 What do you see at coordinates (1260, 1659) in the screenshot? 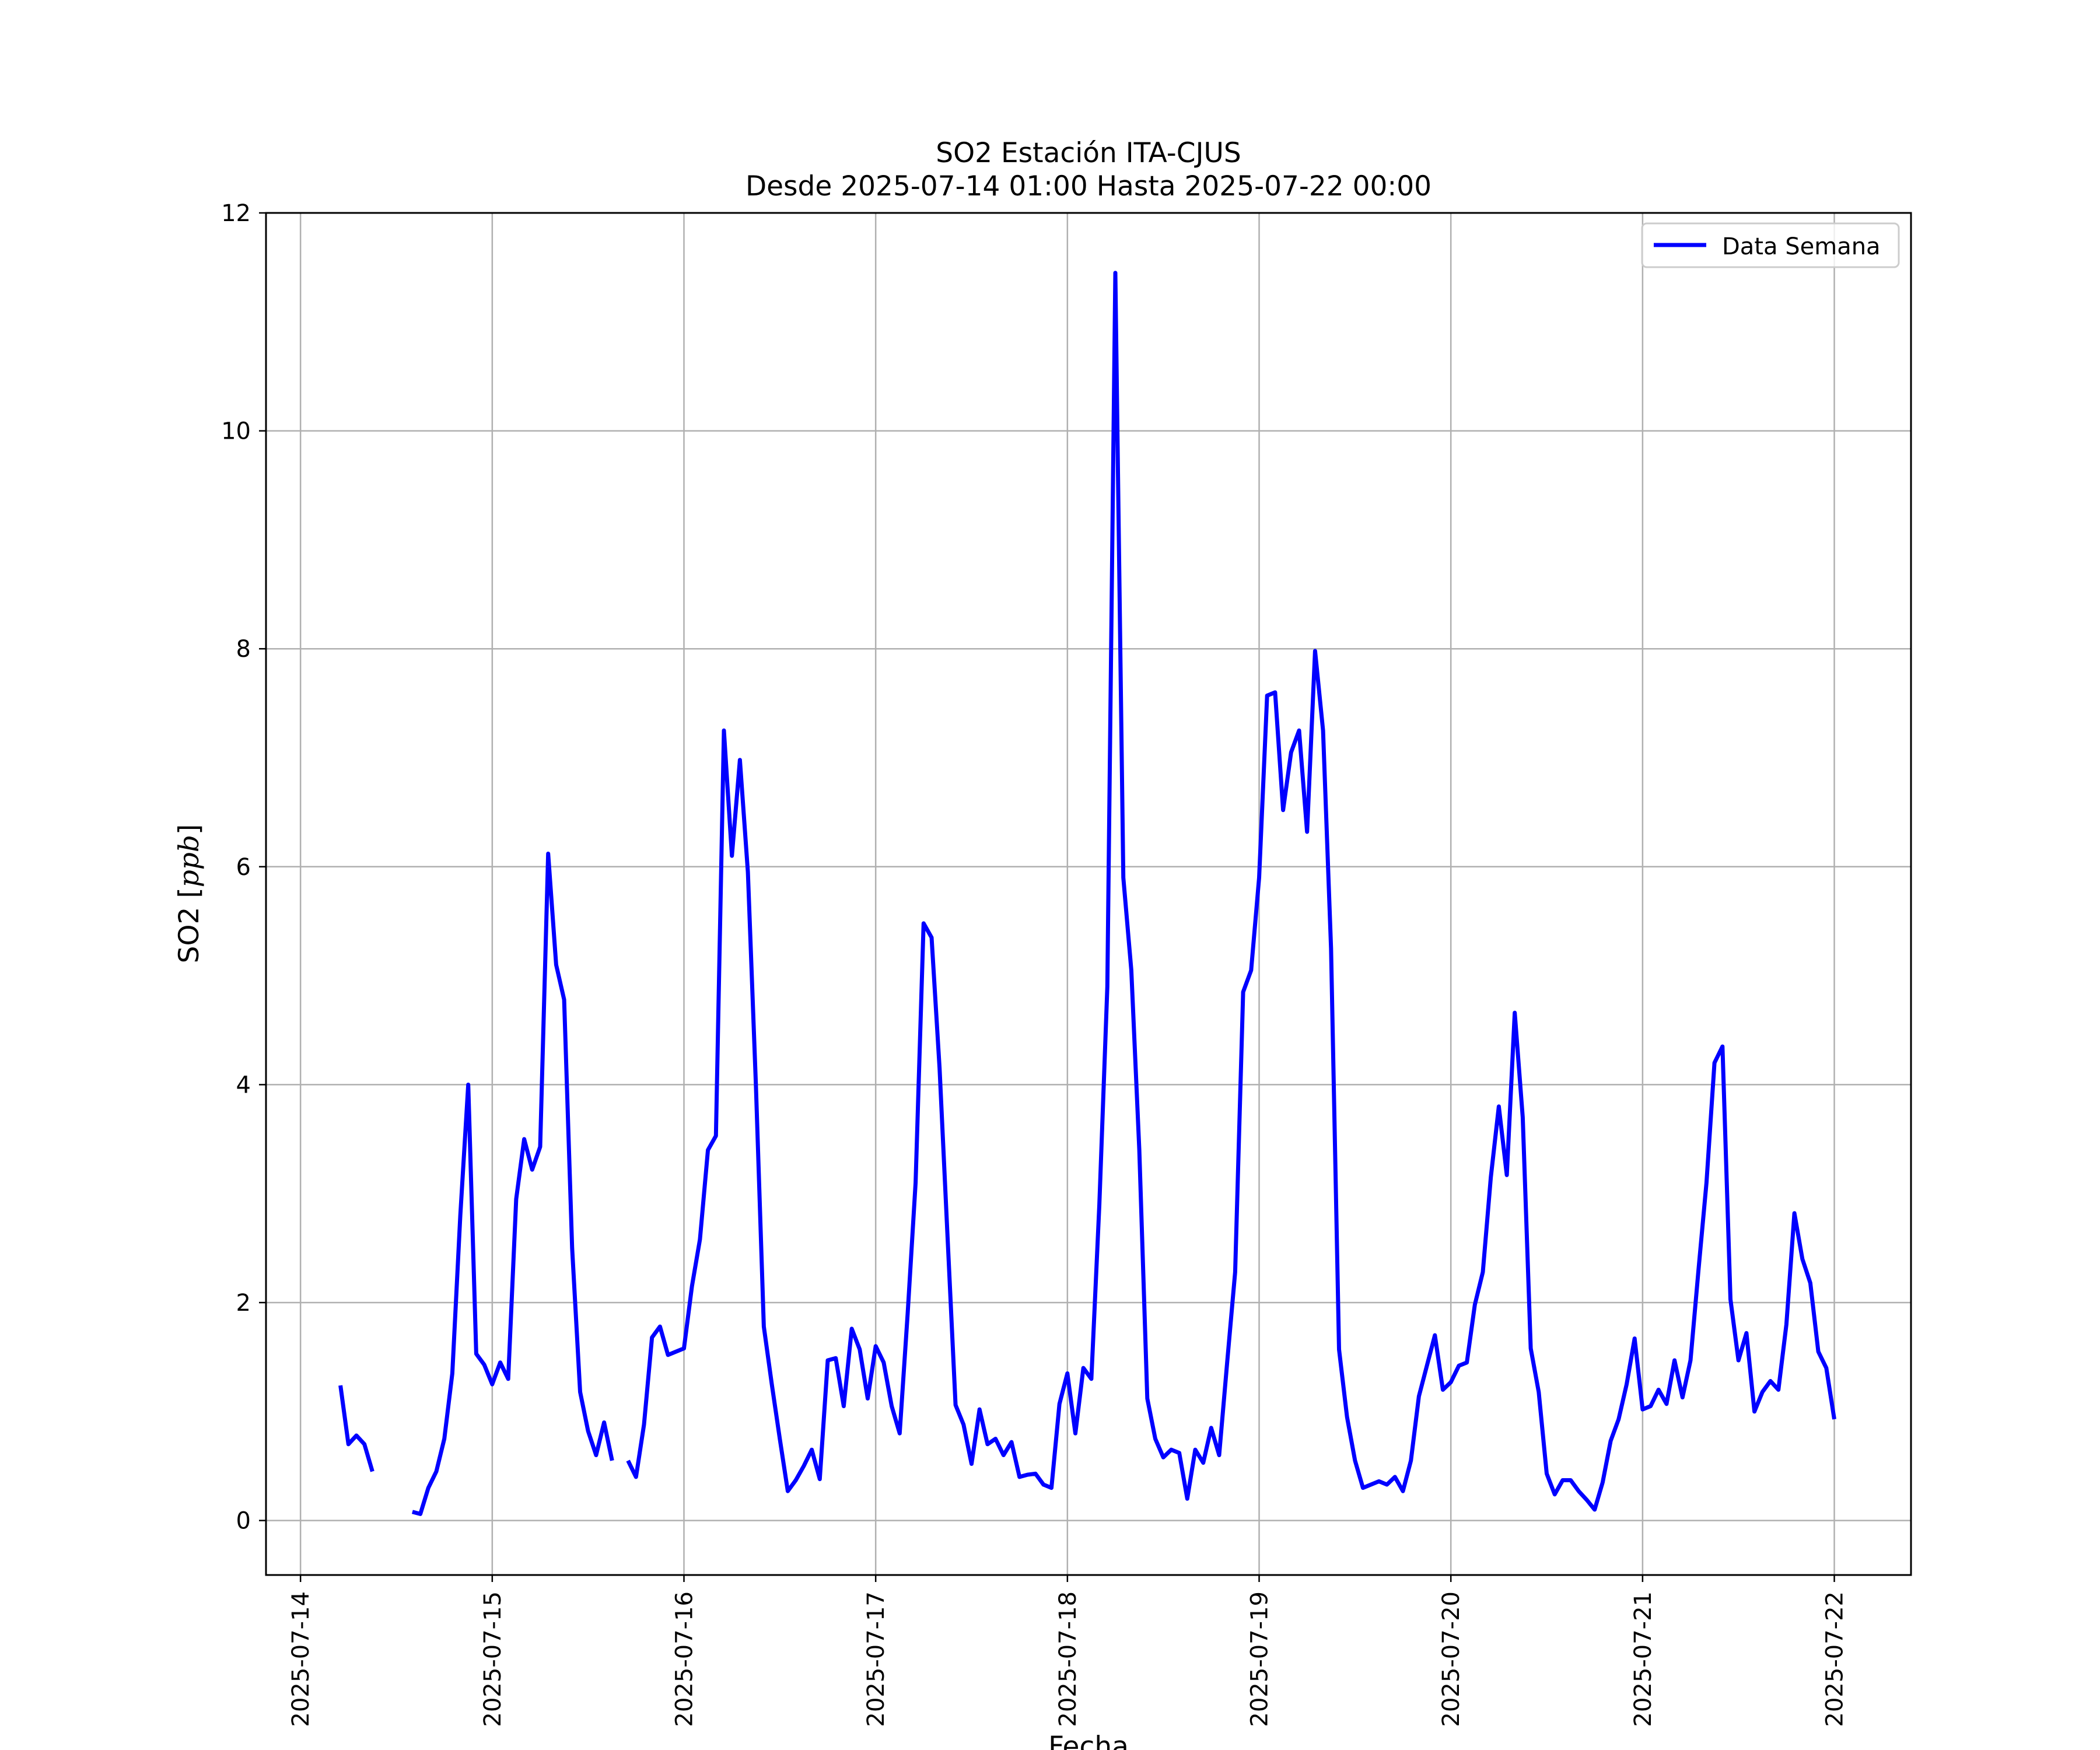
I see `x-tick-label: 2025-07-19` at bounding box center [1260, 1659].